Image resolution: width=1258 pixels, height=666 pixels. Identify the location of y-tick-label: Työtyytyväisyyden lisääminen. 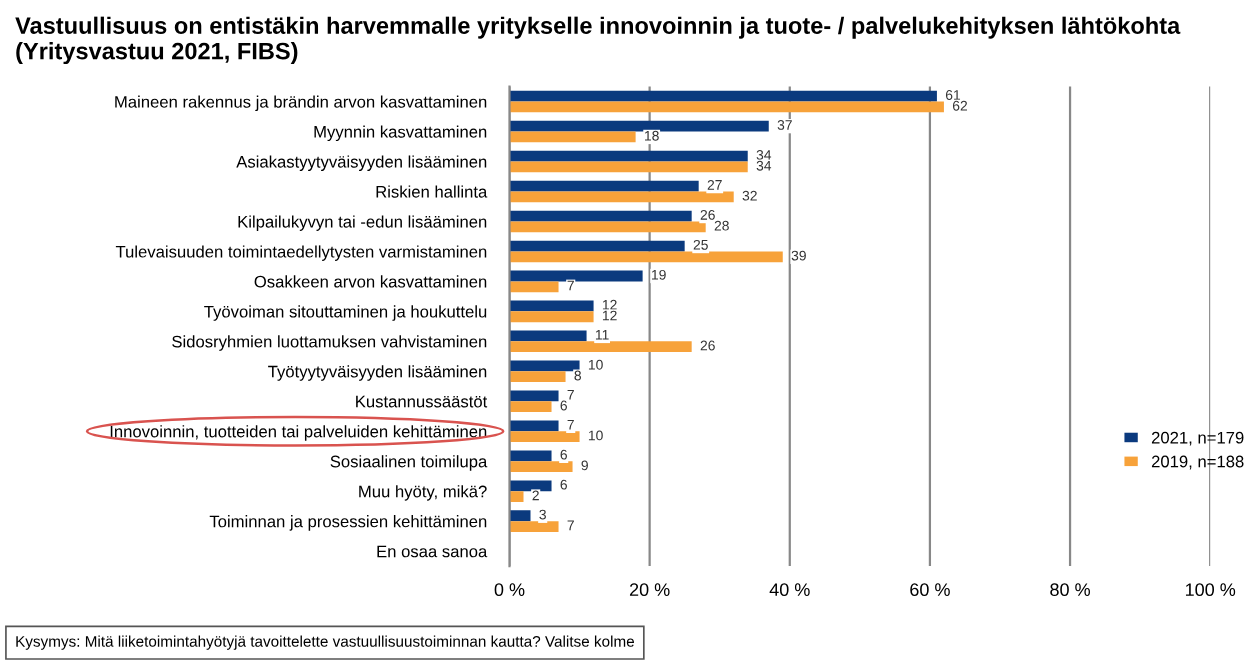
(377, 373).